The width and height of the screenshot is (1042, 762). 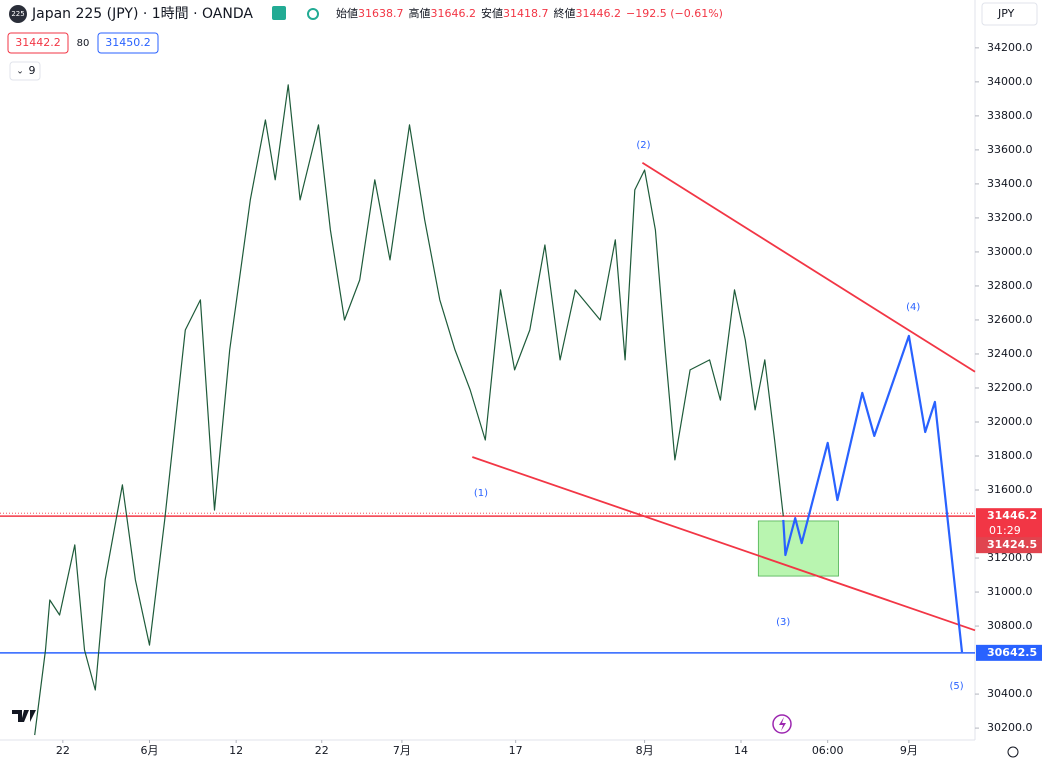 I want to click on chevron: ⌄, so click(x=20, y=72).